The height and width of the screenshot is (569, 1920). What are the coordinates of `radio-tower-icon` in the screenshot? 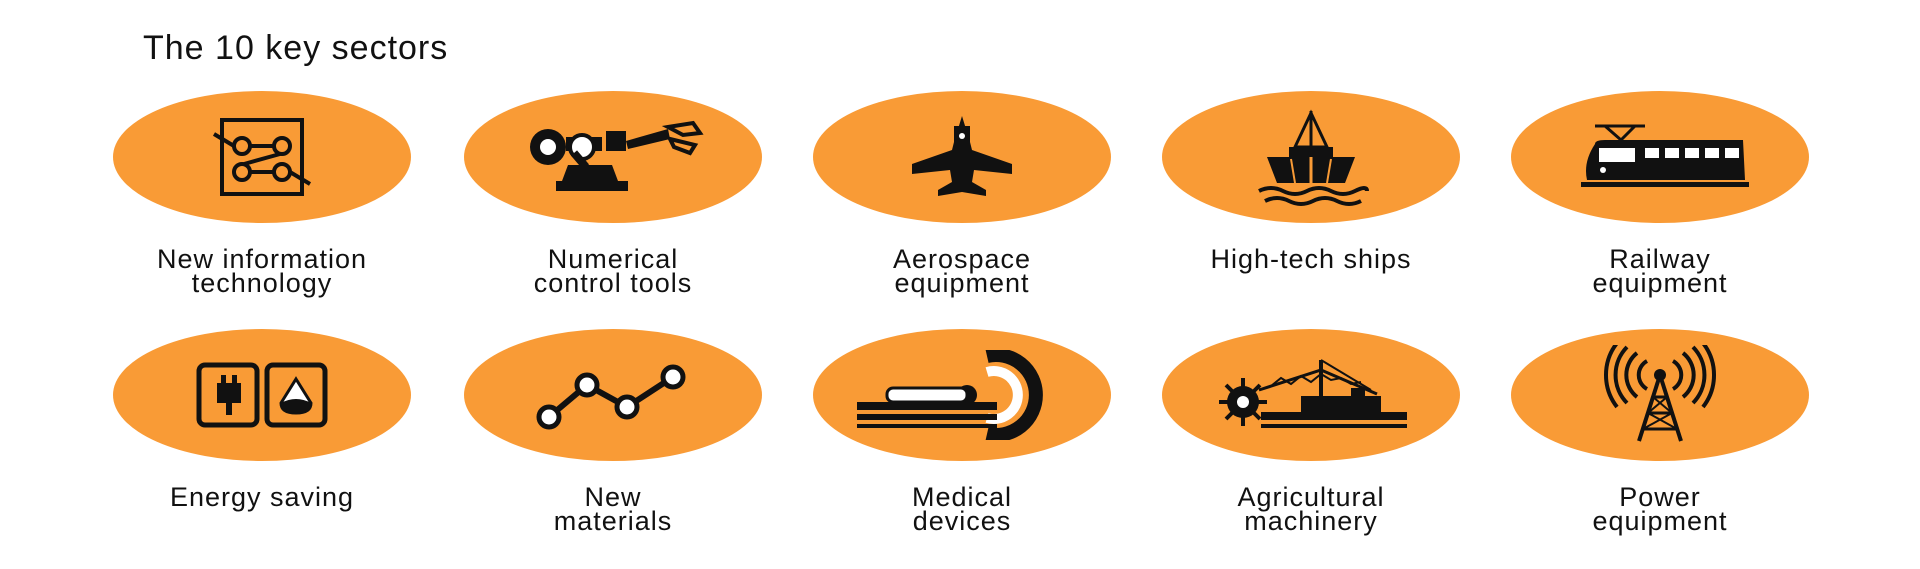 It's located at (1660, 395).